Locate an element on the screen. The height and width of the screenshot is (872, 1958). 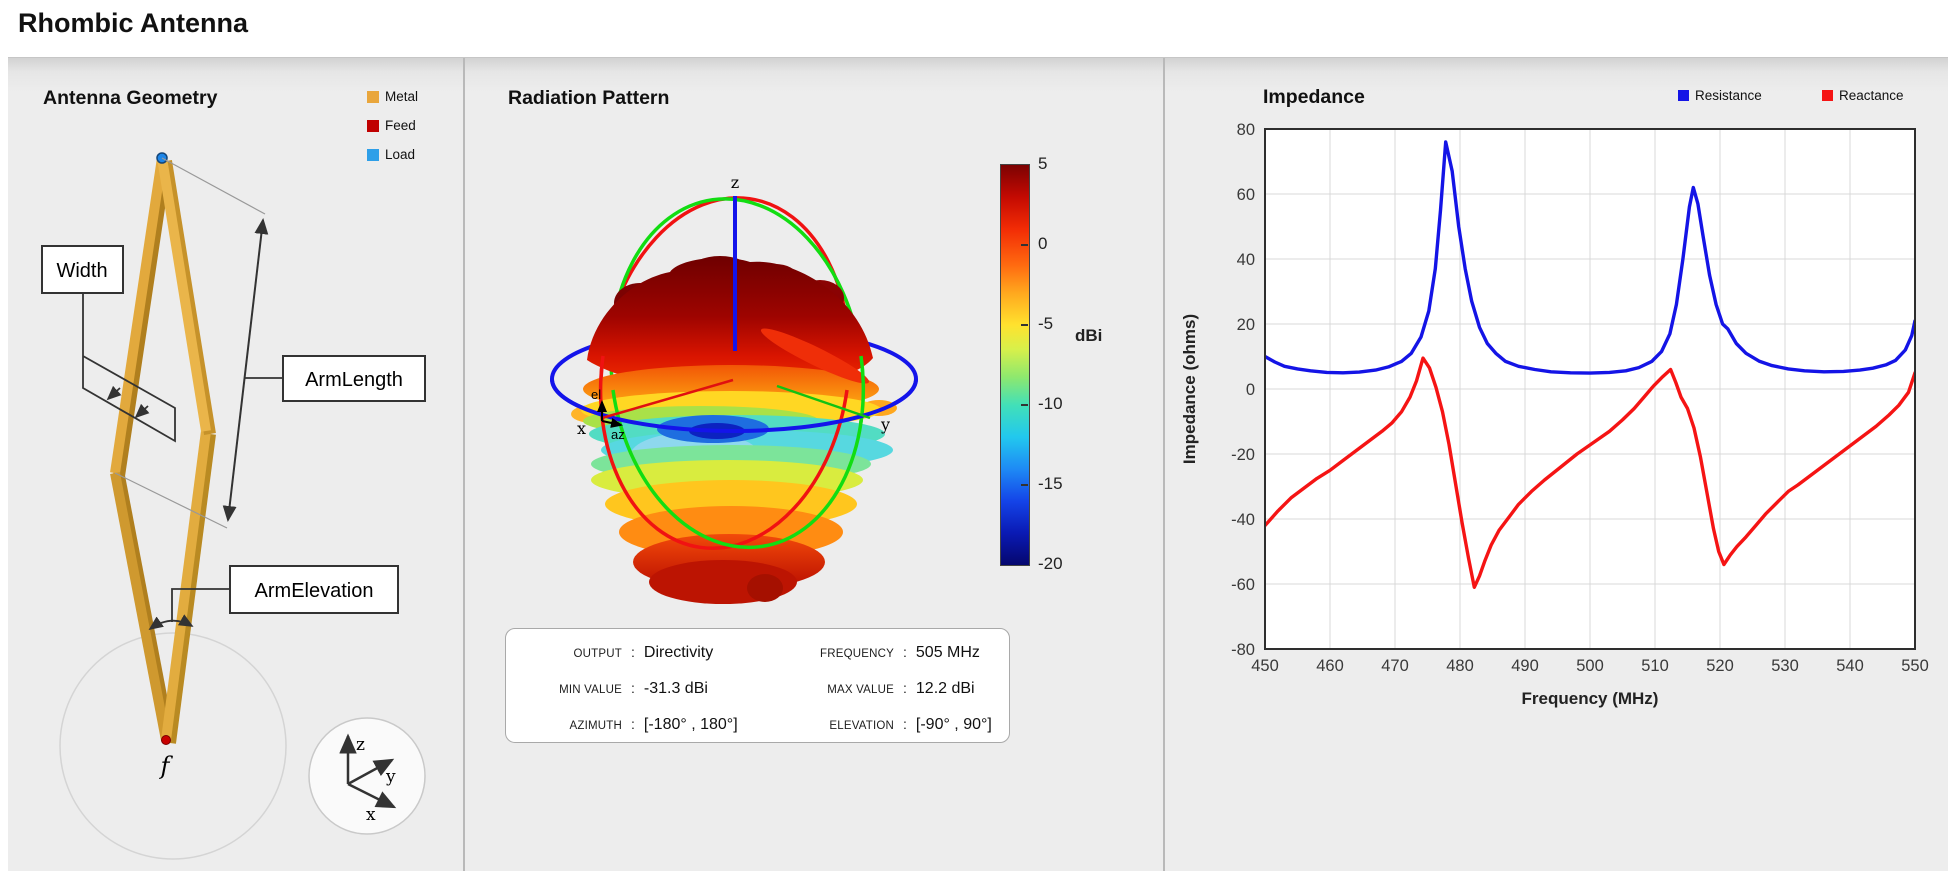
feed-label: f is located at coordinates (166, 766).